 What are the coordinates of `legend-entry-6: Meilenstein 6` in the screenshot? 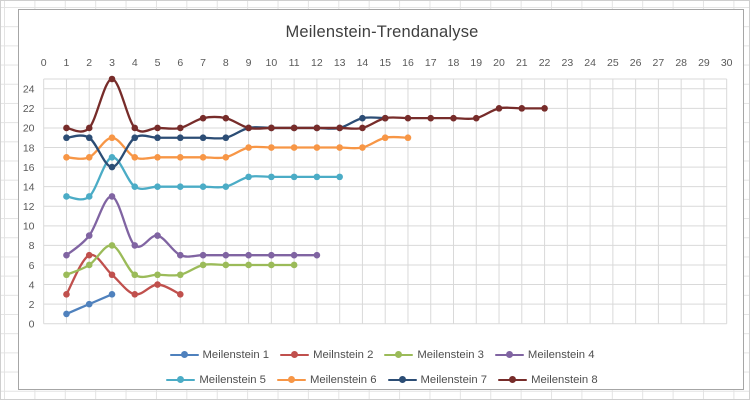 It's located at (326, 380).